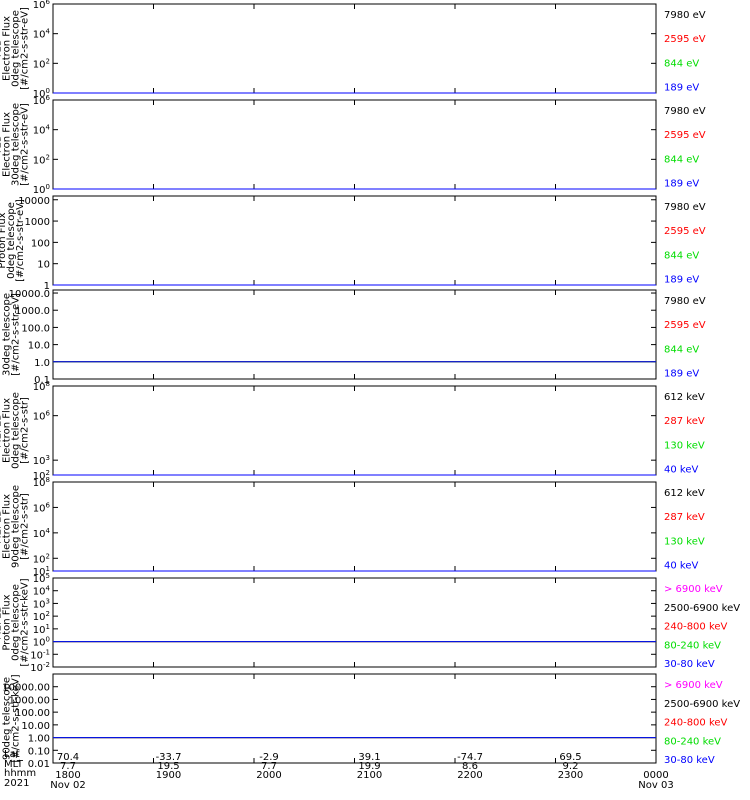  I want to click on y-tick-label: 10, so click(43, 265).